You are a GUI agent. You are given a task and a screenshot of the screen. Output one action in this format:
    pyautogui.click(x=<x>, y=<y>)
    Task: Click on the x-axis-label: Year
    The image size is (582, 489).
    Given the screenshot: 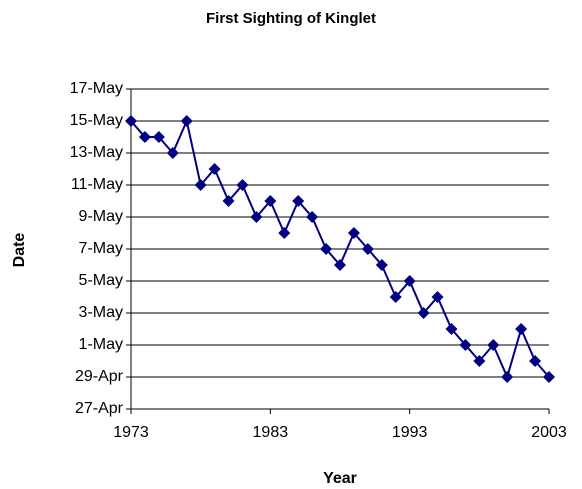 What is the action you would take?
    pyautogui.click(x=340, y=478)
    